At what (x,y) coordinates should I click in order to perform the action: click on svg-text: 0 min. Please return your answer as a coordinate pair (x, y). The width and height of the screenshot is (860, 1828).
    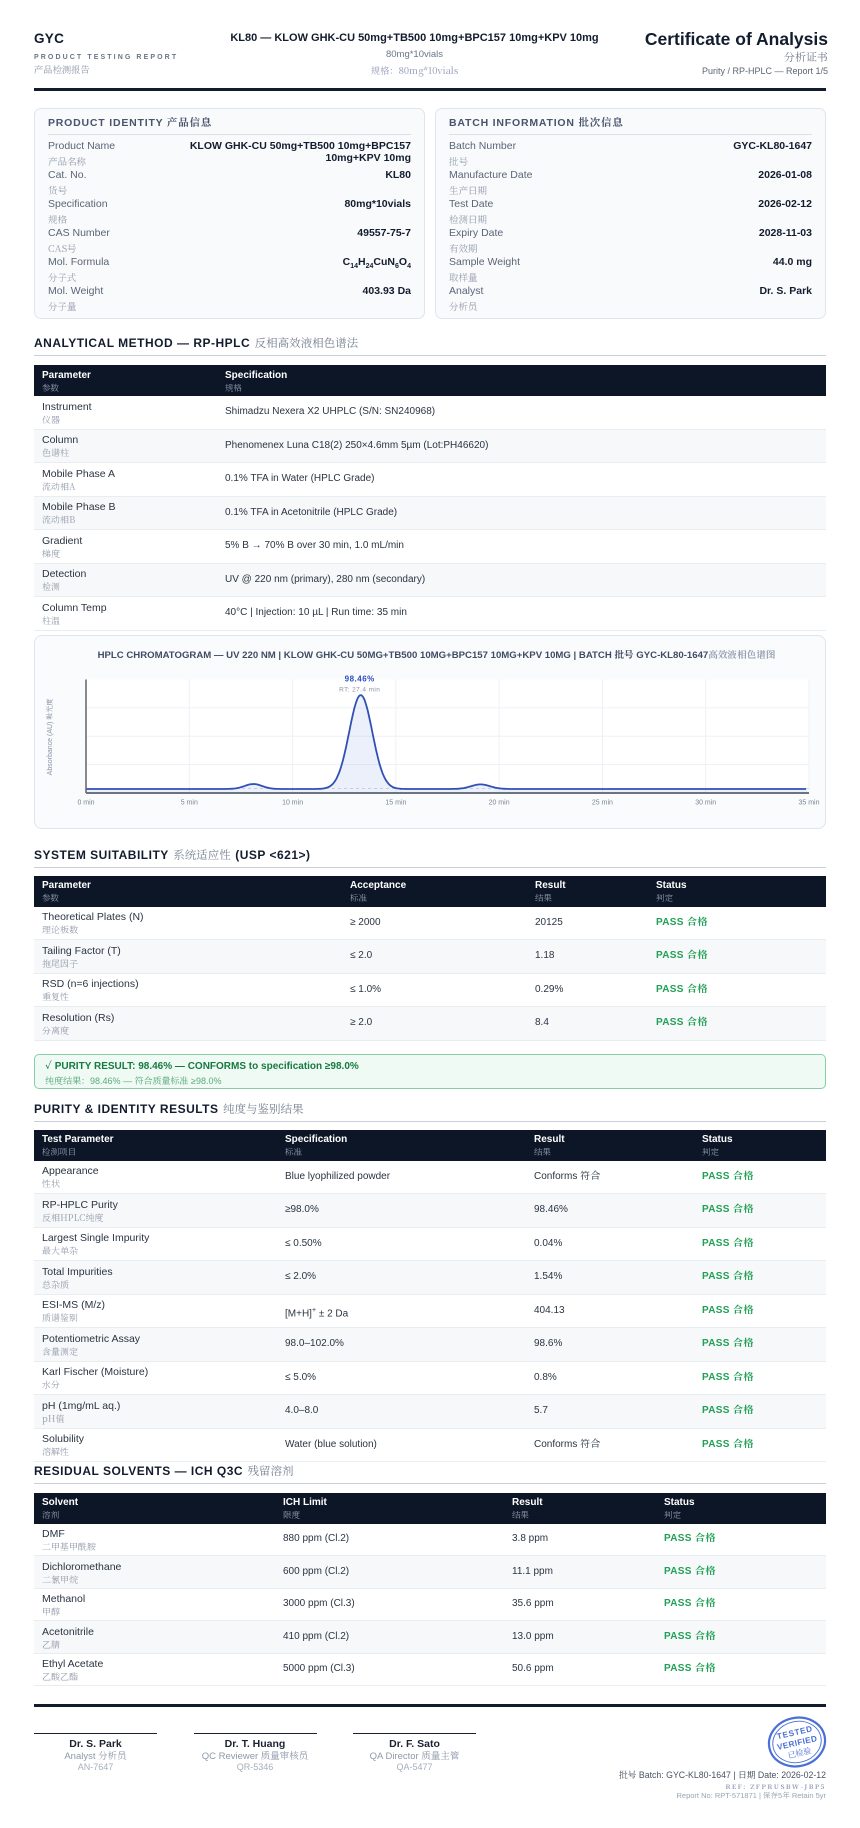
    Looking at the image, I should click on (85, 803).